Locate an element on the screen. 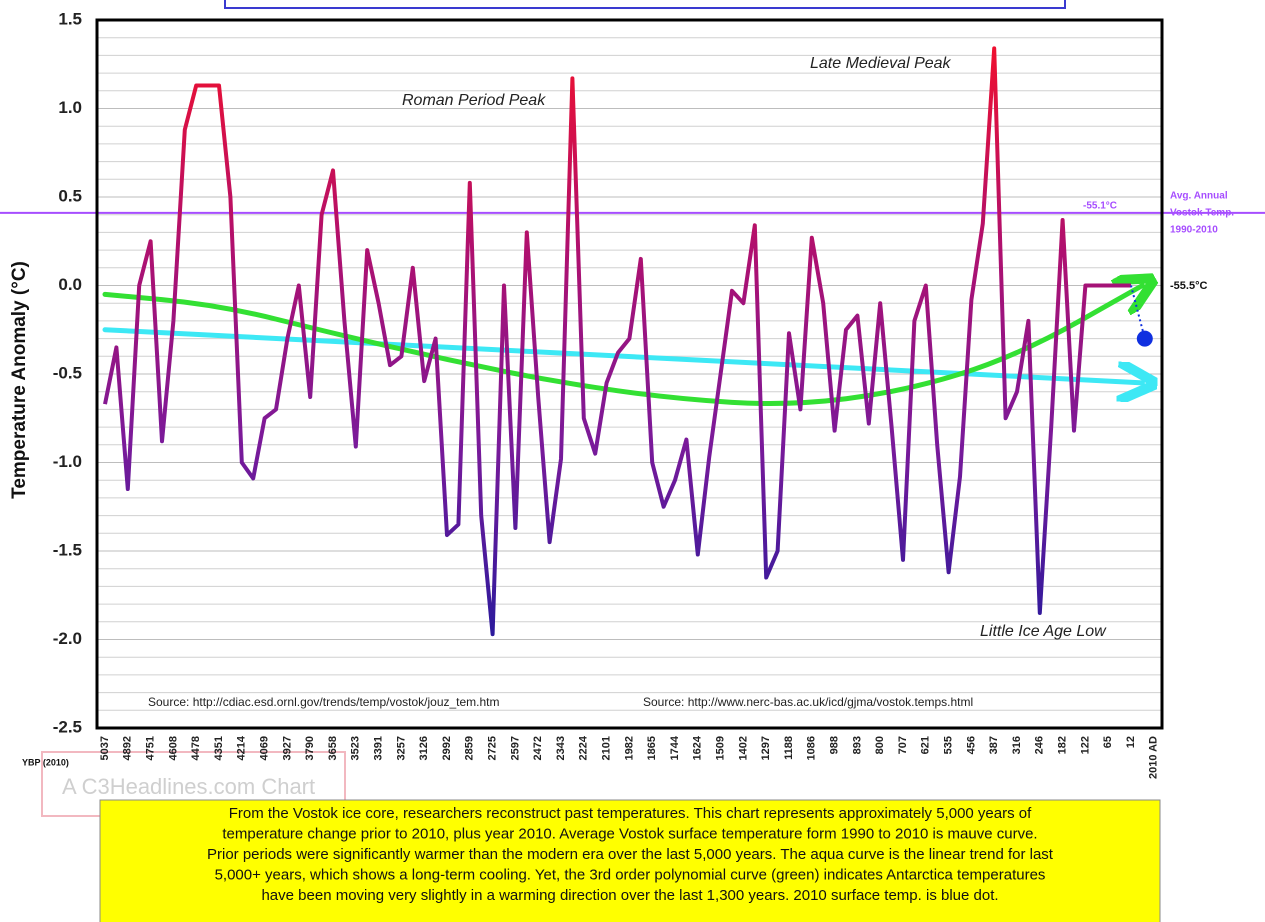 The width and height of the screenshot is (1265, 922). x-tick-label: 3790 is located at coordinates (310, 748).